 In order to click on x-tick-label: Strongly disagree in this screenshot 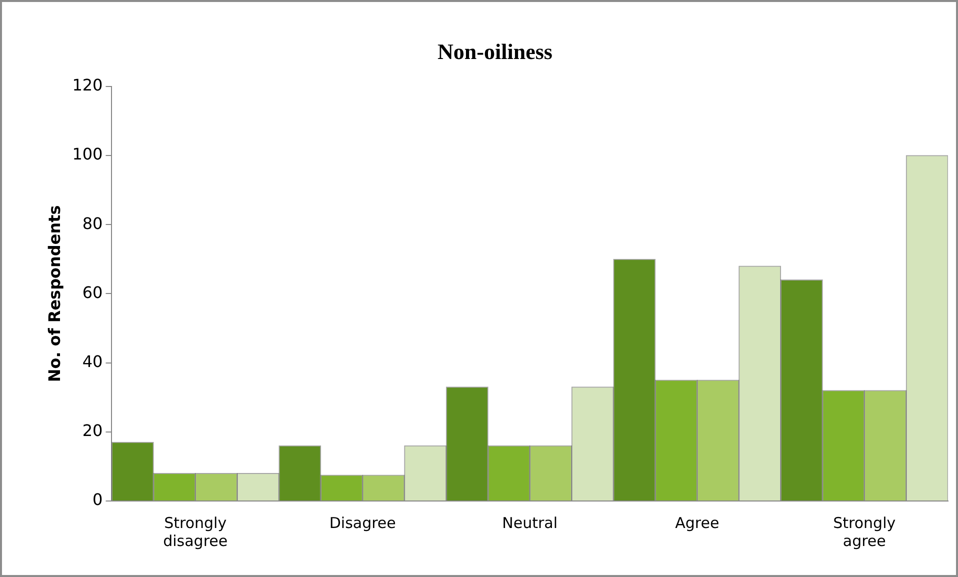, I will do `click(195, 532)`.